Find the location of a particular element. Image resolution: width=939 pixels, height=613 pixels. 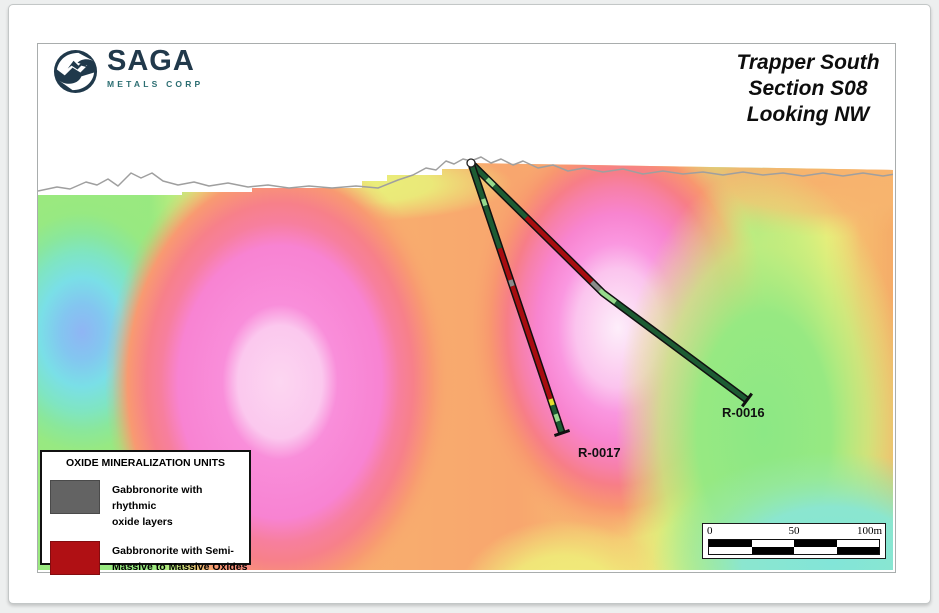

map-title: Trapper South Section S08 Looking NW is located at coordinates (808, 89).